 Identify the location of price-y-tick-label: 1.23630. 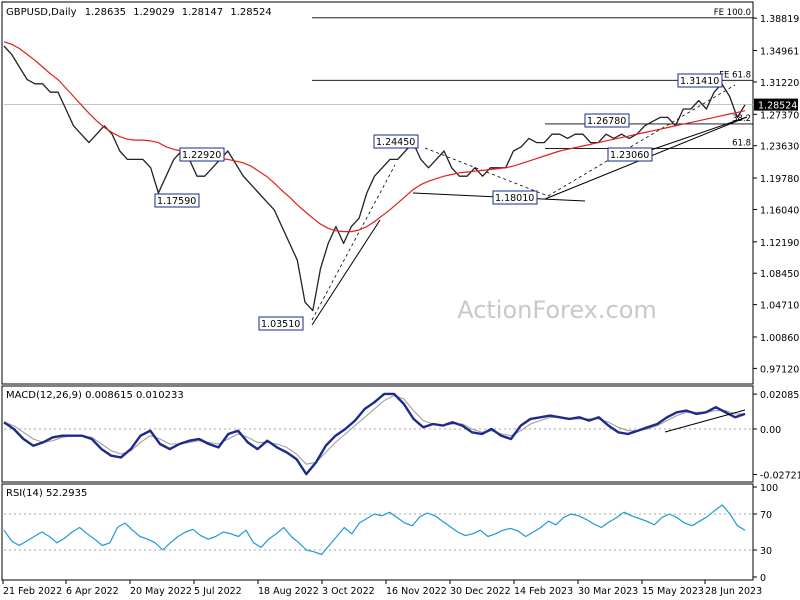
(779, 147).